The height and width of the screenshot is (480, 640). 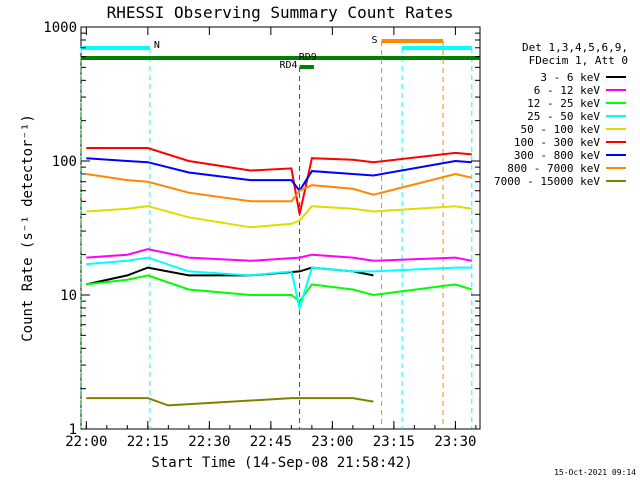 What do you see at coordinates (279, 288) in the screenshot?
I see `series-line-12-25-kev` at bounding box center [279, 288].